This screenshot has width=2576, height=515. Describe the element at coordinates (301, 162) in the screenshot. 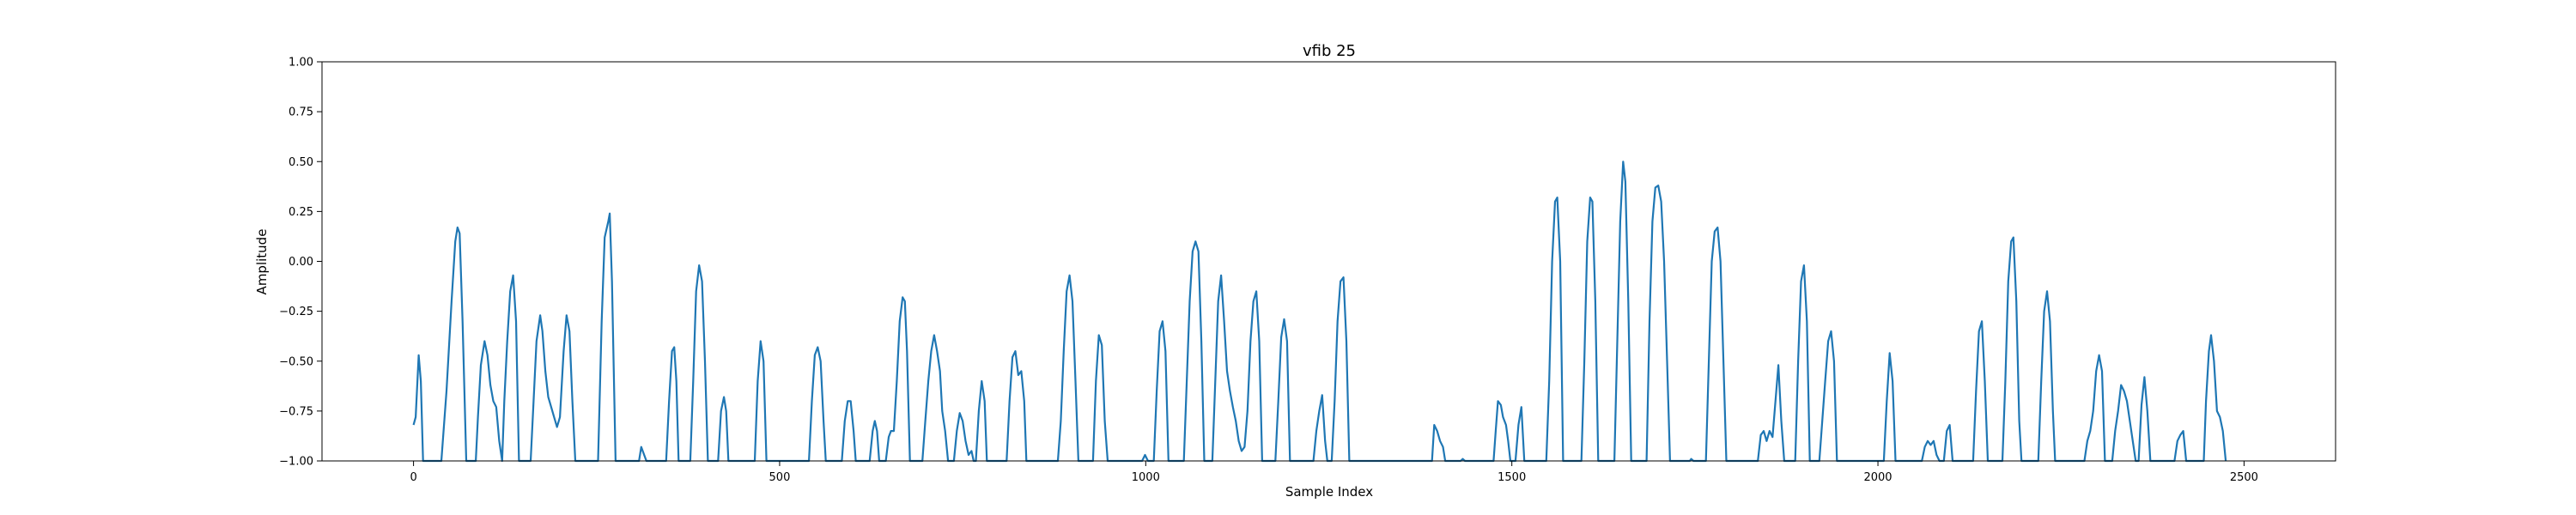

I see `y-tick-label: 0.50` at that location.